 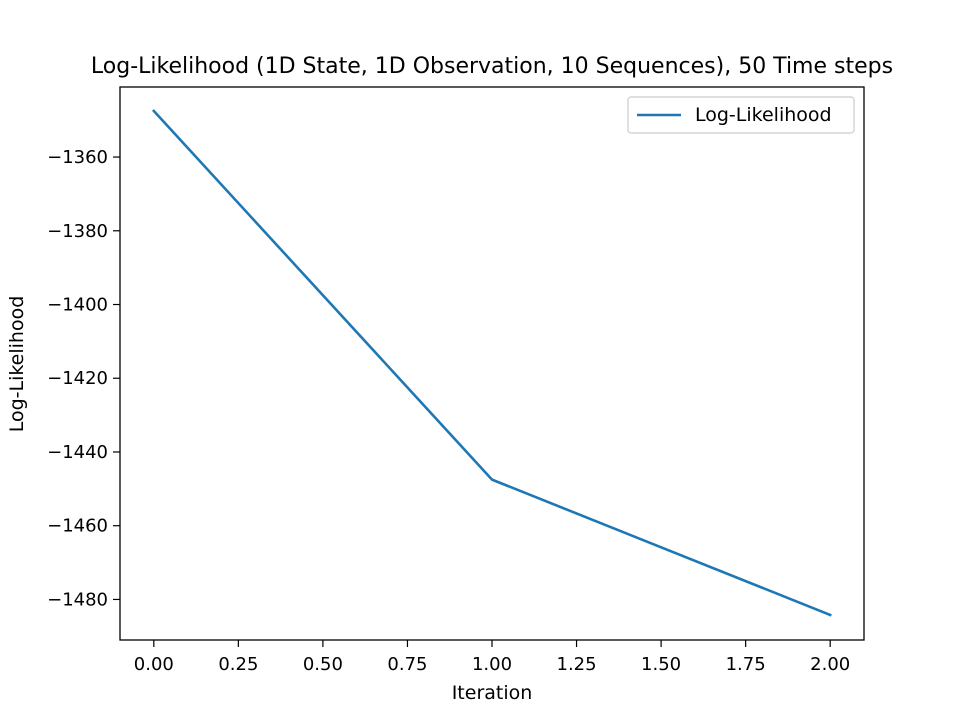 I want to click on x-tick-label: 1.25, so click(x=577, y=664).